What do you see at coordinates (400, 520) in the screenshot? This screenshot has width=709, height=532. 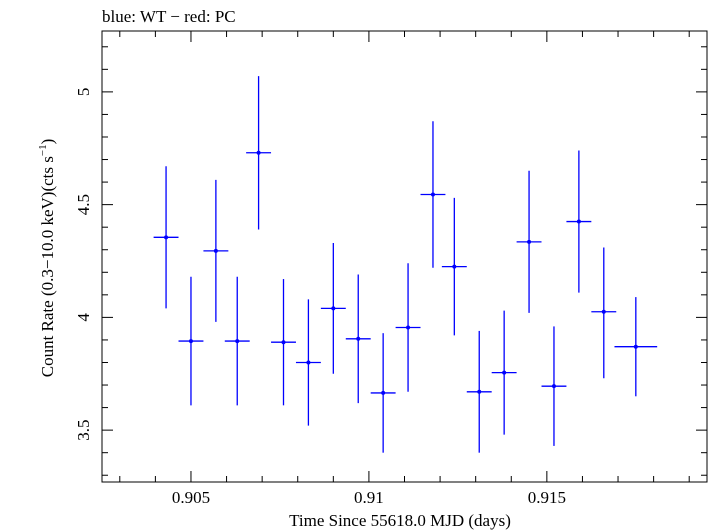 I see `x-axis-label: Time Since 55618.0 MJD (days)` at bounding box center [400, 520].